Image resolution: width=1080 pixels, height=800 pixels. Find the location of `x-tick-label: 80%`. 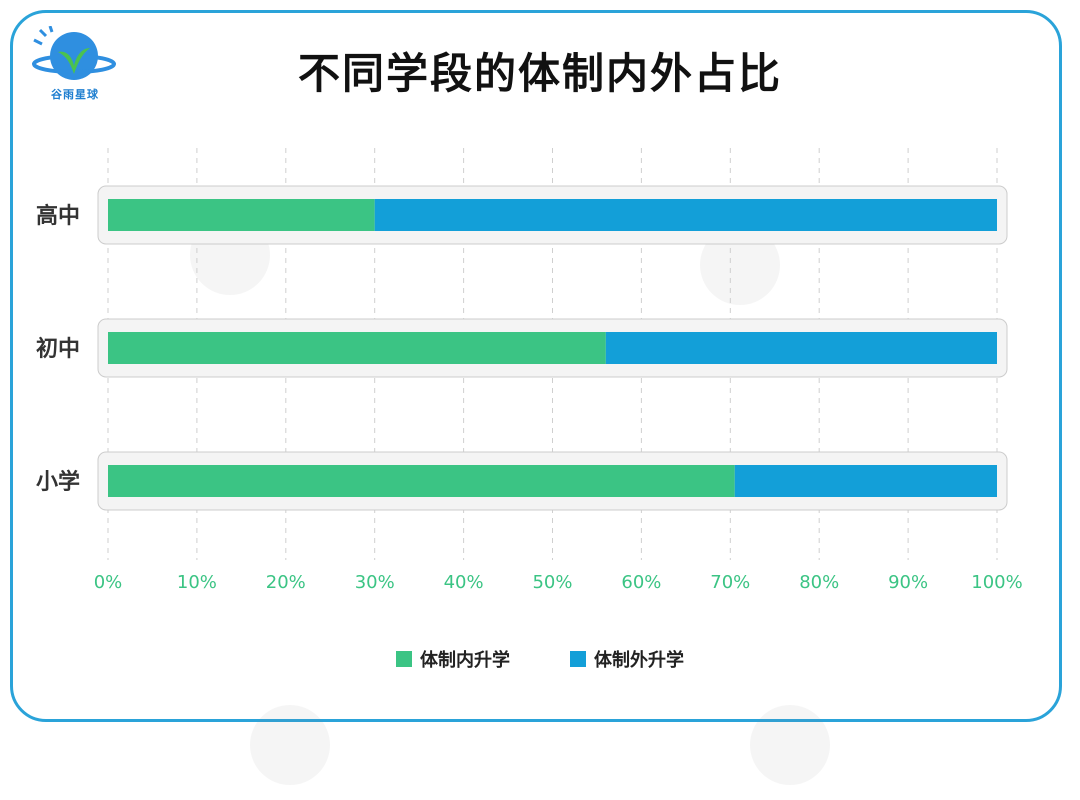

x-tick-label: 80% is located at coordinates (819, 582).